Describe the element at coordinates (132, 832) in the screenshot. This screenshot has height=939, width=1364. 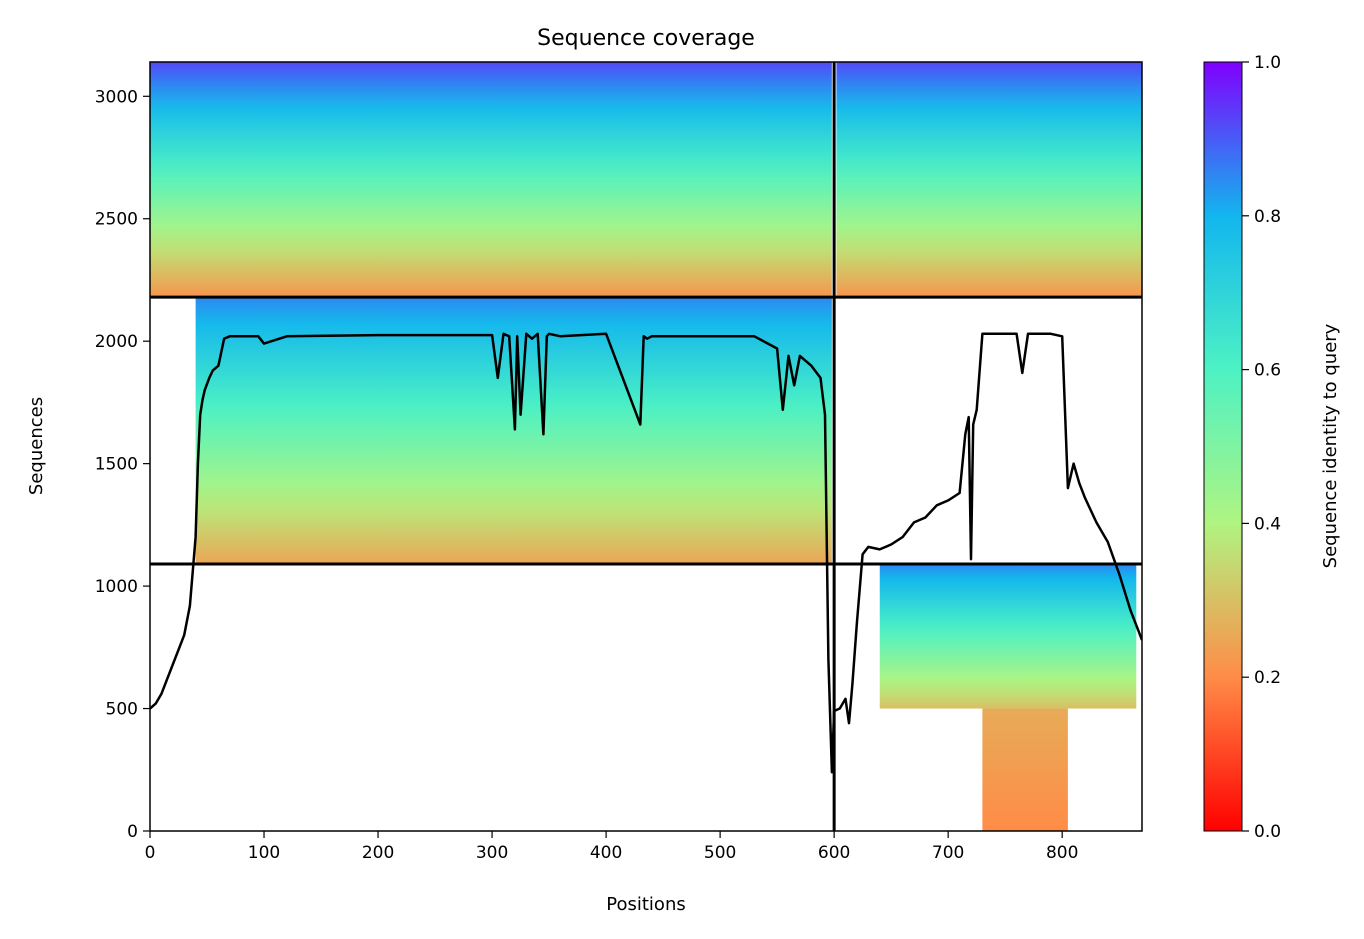
I see `y-tick-label: 0` at that location.